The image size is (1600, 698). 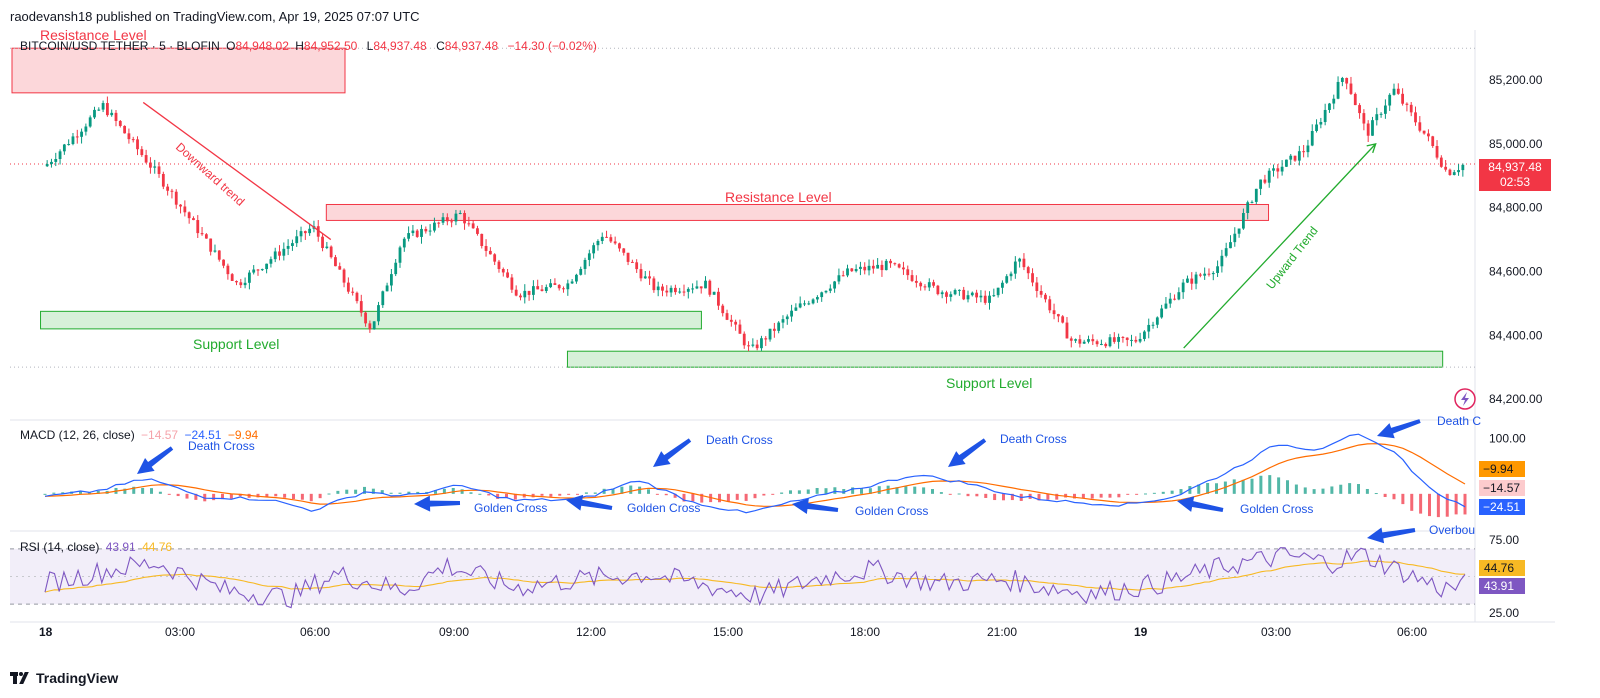 What do you see at coordinates (120, 46) in the screenshot?
I see `symbol-name: BITCOIN/USD TETHER · 5 · BLOFIN` at bounding box center [120, 46].